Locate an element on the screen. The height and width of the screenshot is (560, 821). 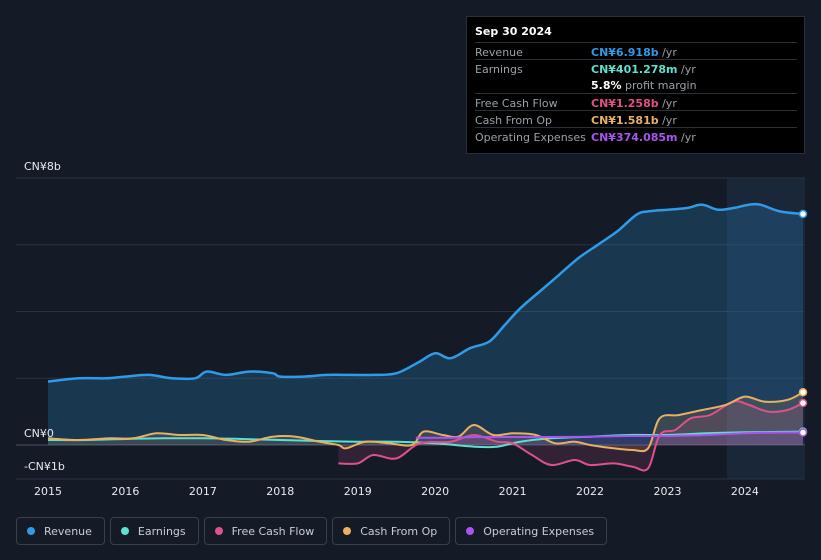
tooltip-row: Revenue CN¥6.918b /yr is located at coordinates (636, 51).